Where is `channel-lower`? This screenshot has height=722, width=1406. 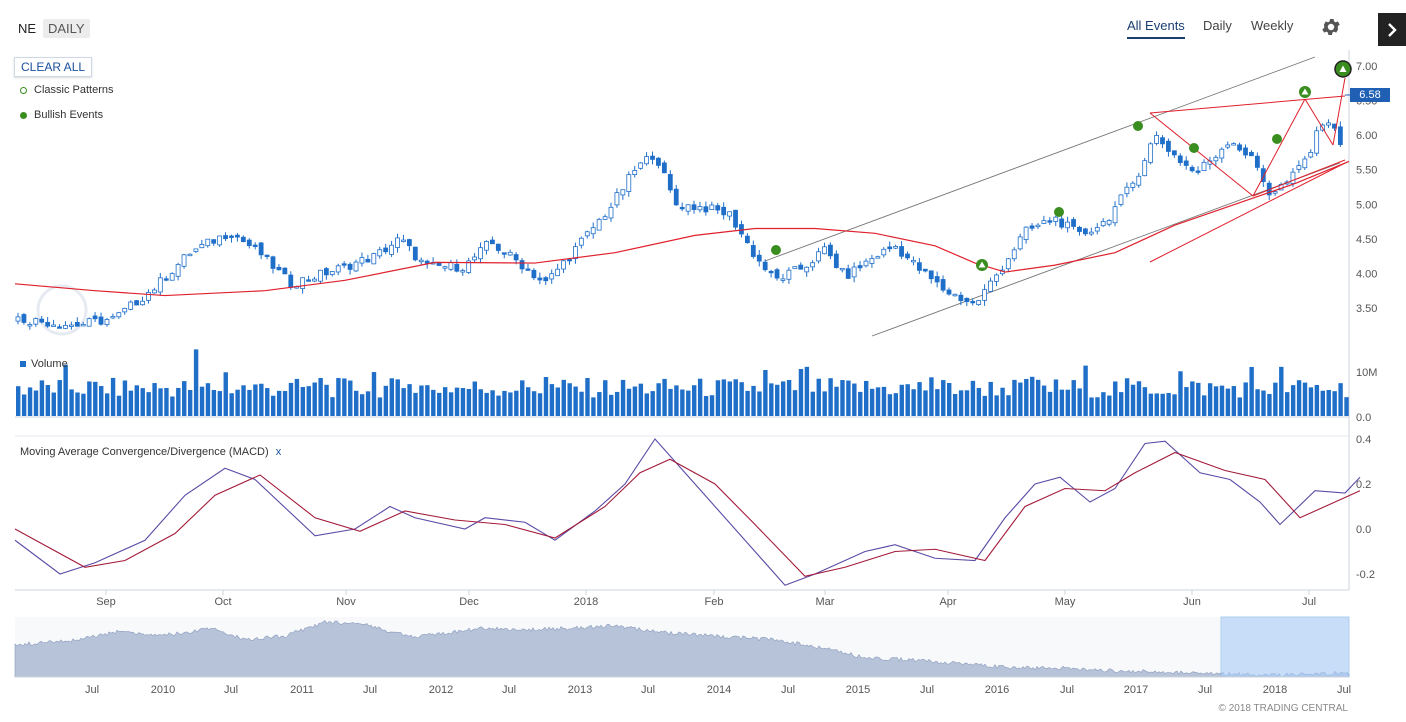 channel-lower is located at coordinates (1106, 249).